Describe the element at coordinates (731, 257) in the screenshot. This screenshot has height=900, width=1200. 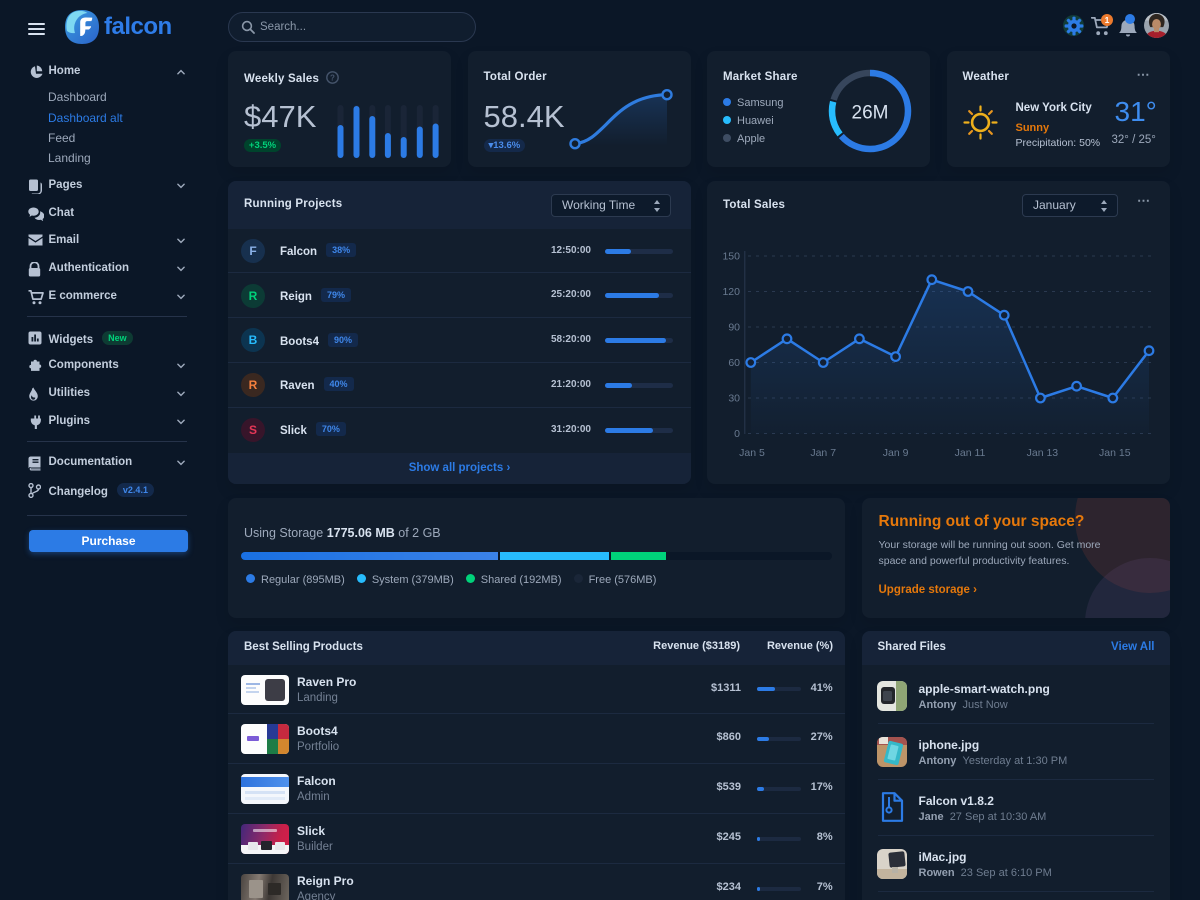
I see `svg-text: 150` at that location.